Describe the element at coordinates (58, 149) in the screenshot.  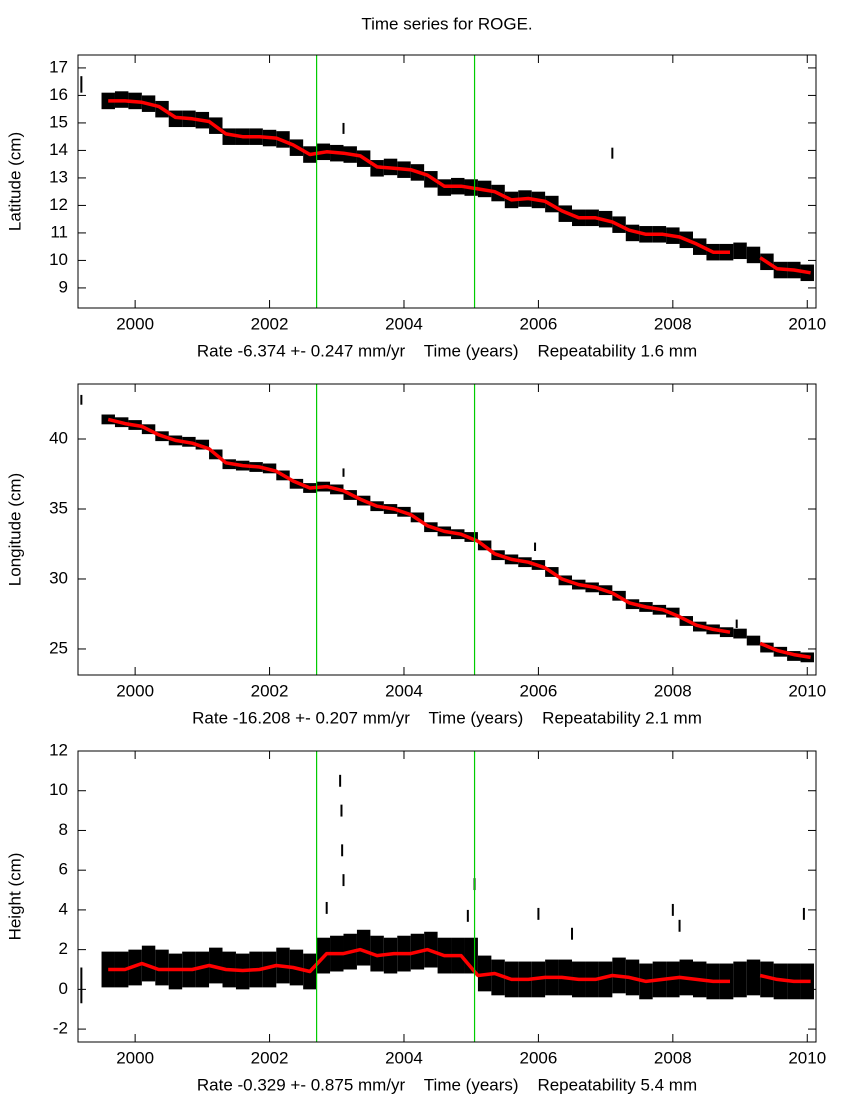
I see `y-tick-label: 14` at that location.